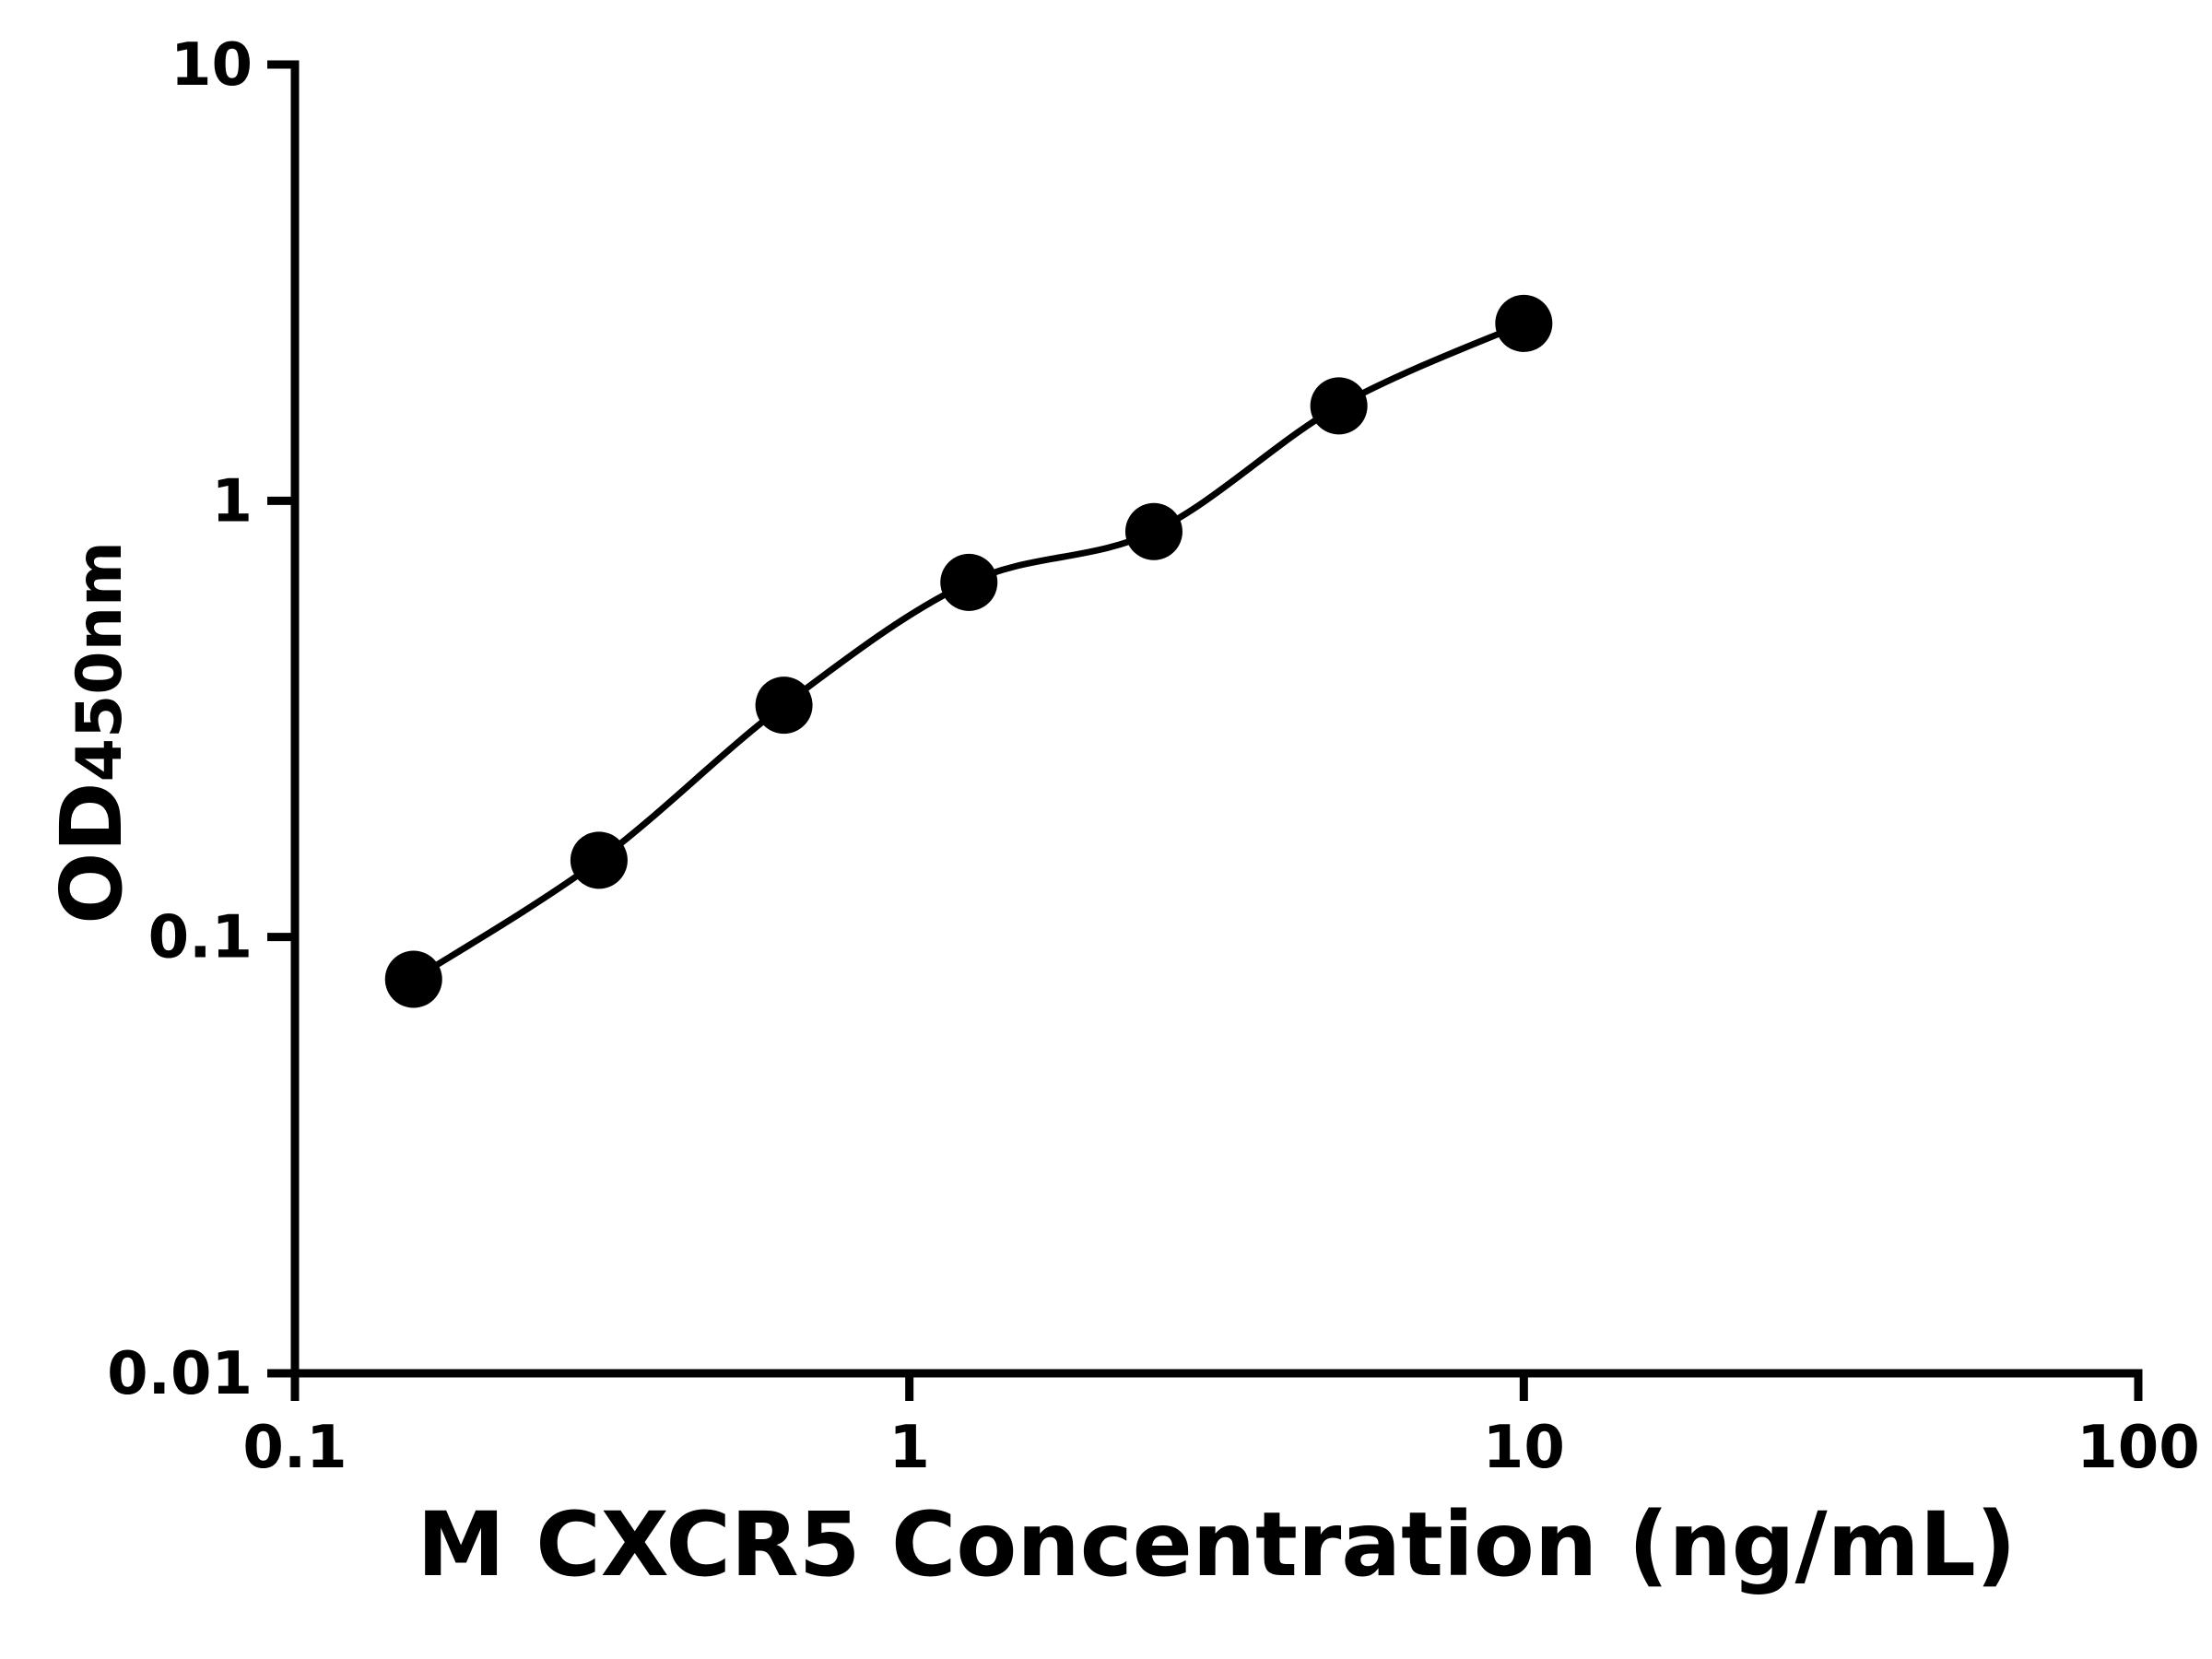 The image size is (2212, 1659). Describe the element at coordinates (91, 853) in the screenshot. I see `y-axis-title-main: OD` at that location.